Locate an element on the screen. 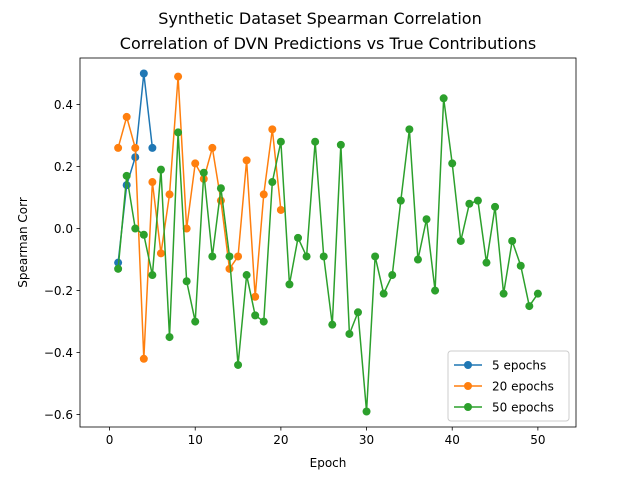  legend-label-5-epochs: 5 epochs is located at coordinates (519, 366).